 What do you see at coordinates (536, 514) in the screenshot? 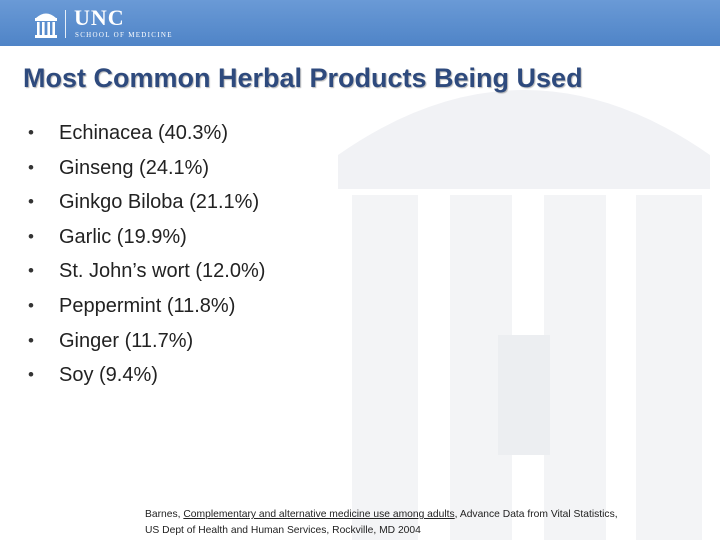
I see `citation-source: , Advance Data from Vital Statistics,` at bounding box center [536, 514].